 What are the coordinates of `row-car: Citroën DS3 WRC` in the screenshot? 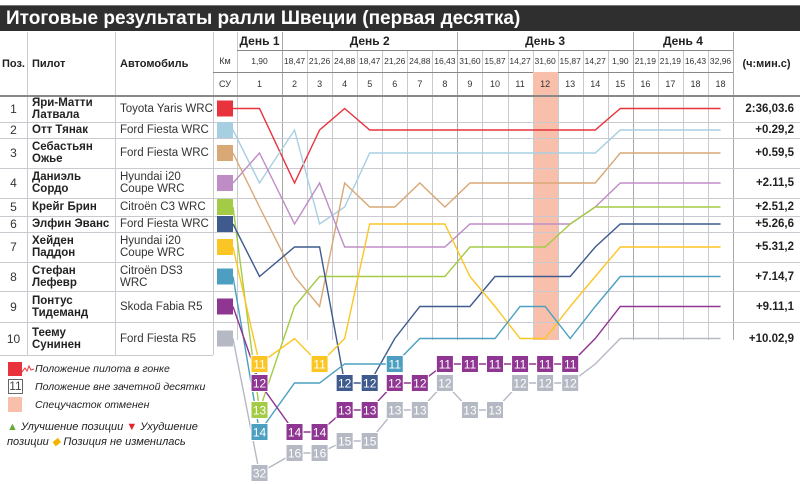 It's located at (151, 276).